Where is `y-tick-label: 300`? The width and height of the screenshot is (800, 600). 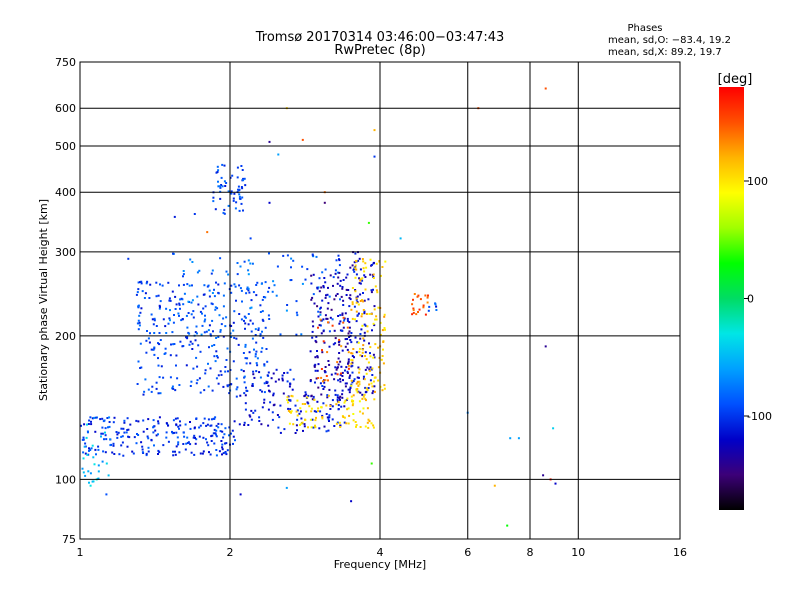
y-tick-label: 300 is located at coordinates (65, 252).